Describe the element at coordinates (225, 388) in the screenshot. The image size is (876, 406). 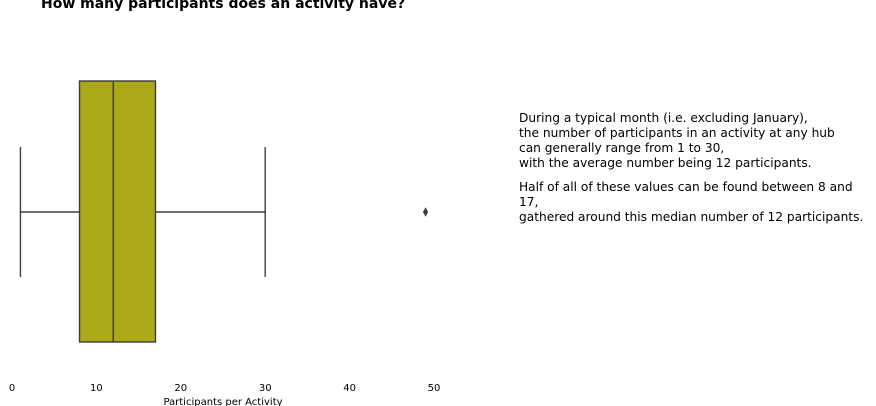
I see `x-axis-ticks: 0 10 20 30 40 50` at that location.